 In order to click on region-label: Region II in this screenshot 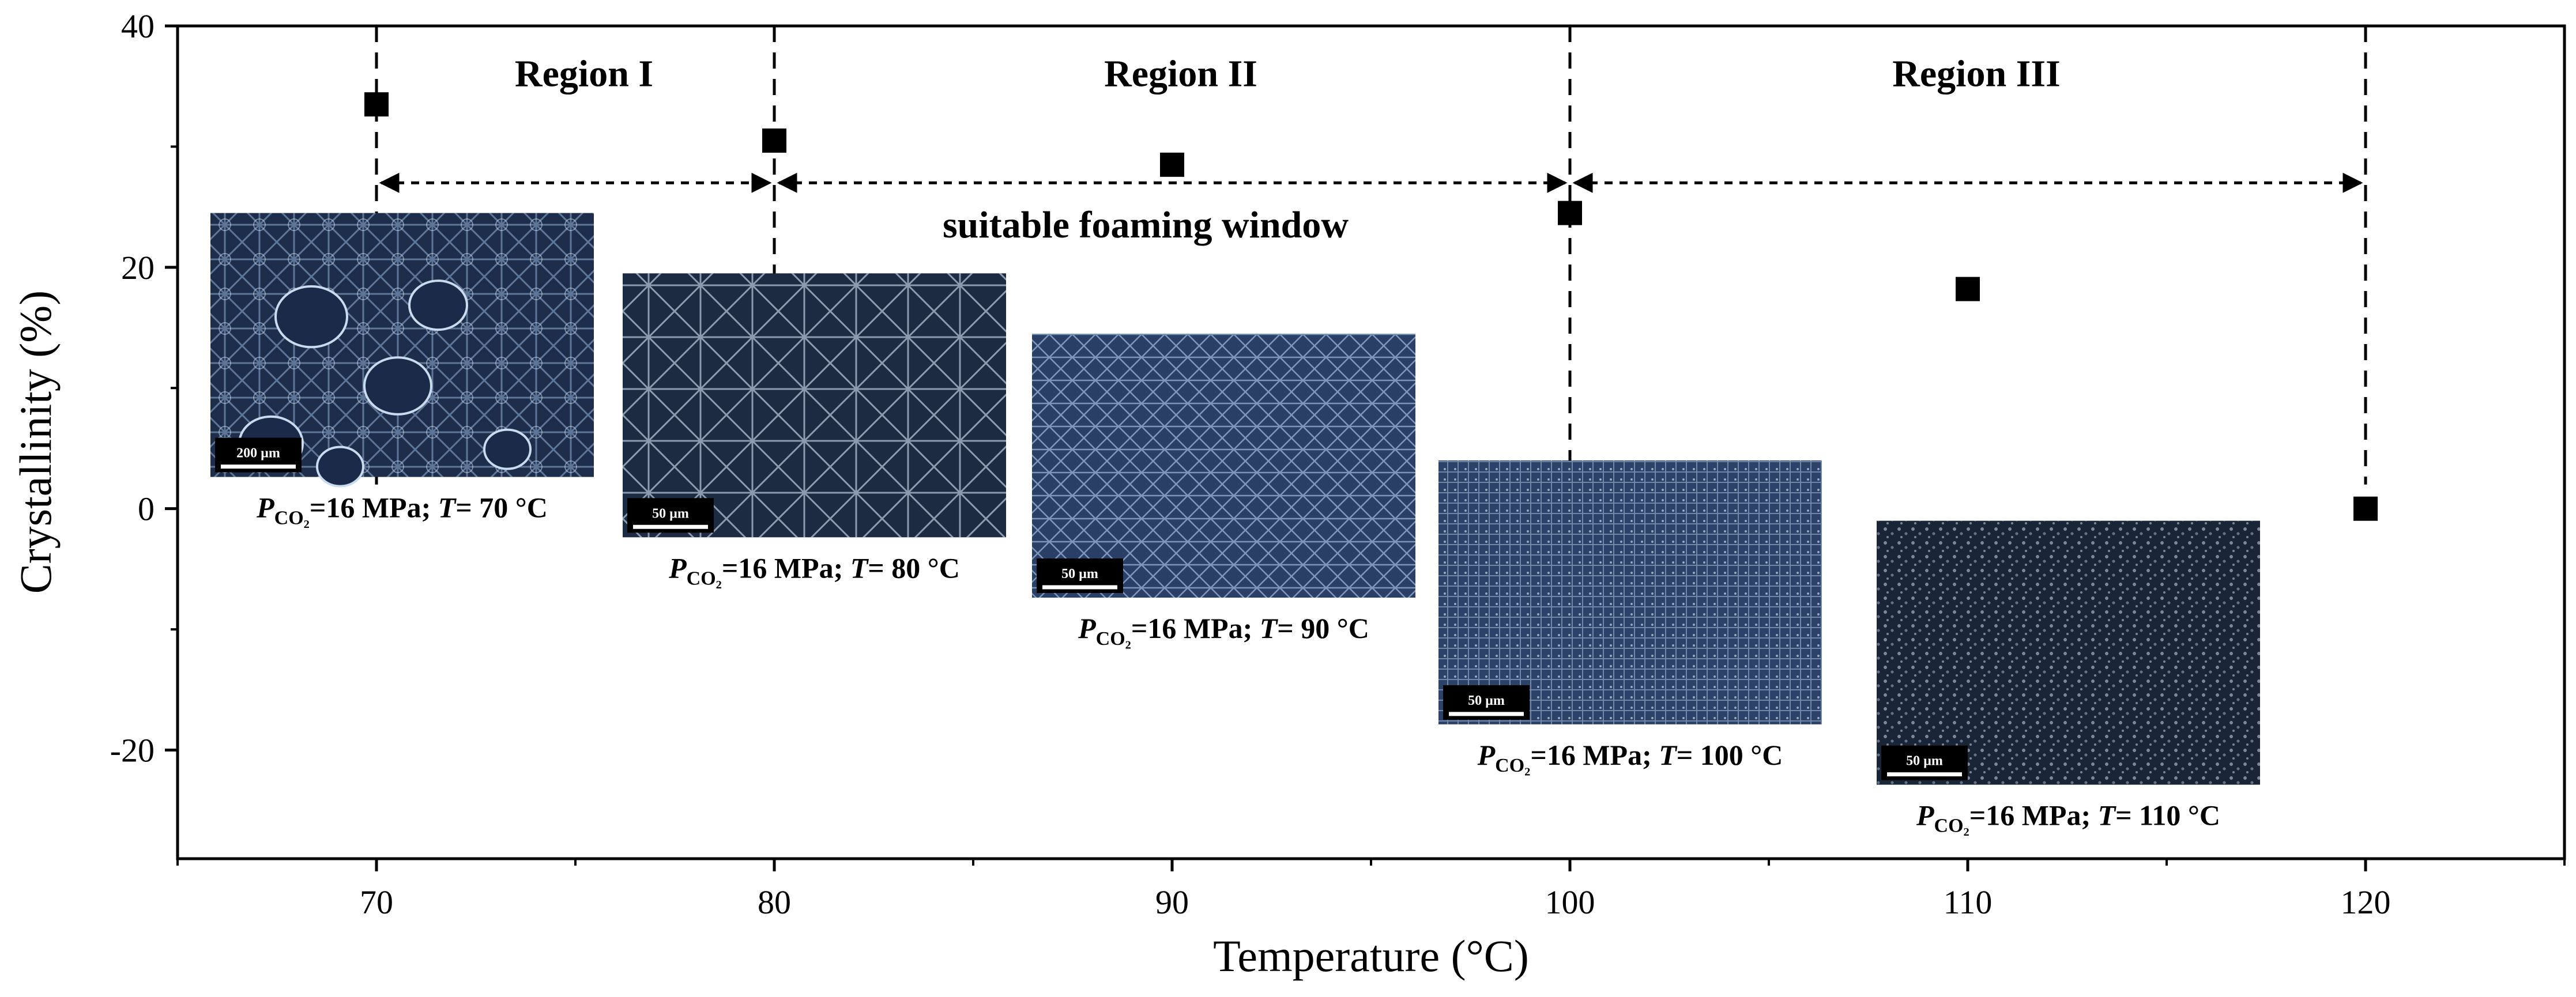, I will do `click(1180, 74)`.